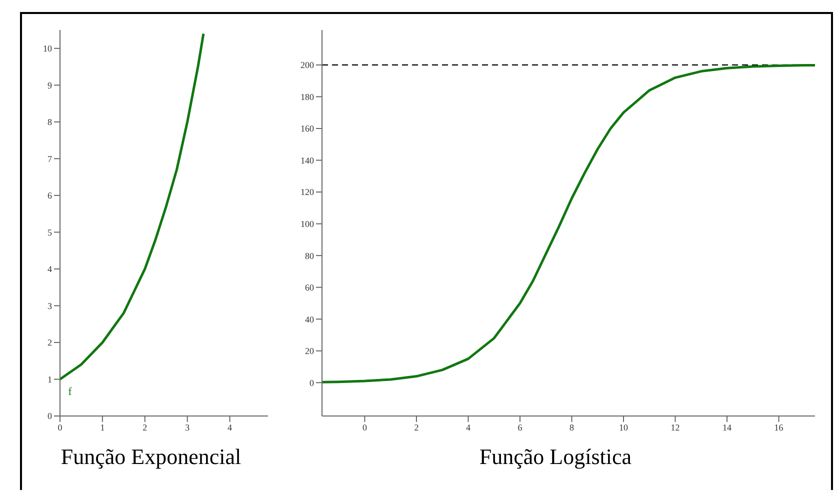 The width and height of the screenshot is (837, 492). I want to click on x-tick-label: 16, so click(779, 427).